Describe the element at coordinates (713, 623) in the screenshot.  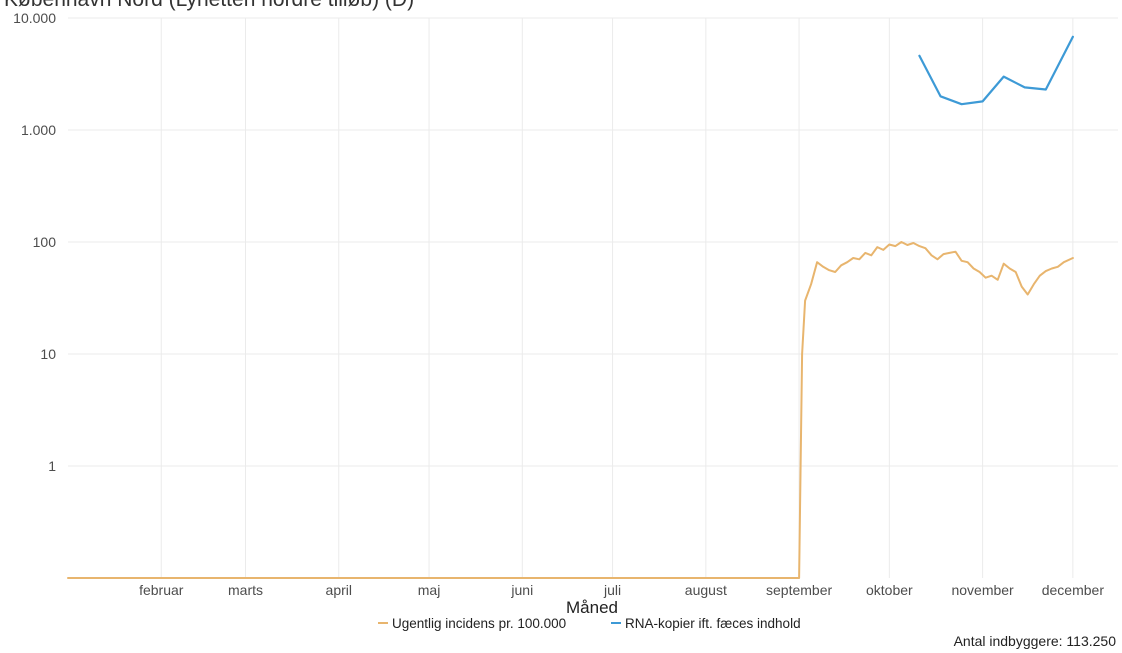
I see `legend-label: RNA-kopier ift. fæces indhold` at that location.